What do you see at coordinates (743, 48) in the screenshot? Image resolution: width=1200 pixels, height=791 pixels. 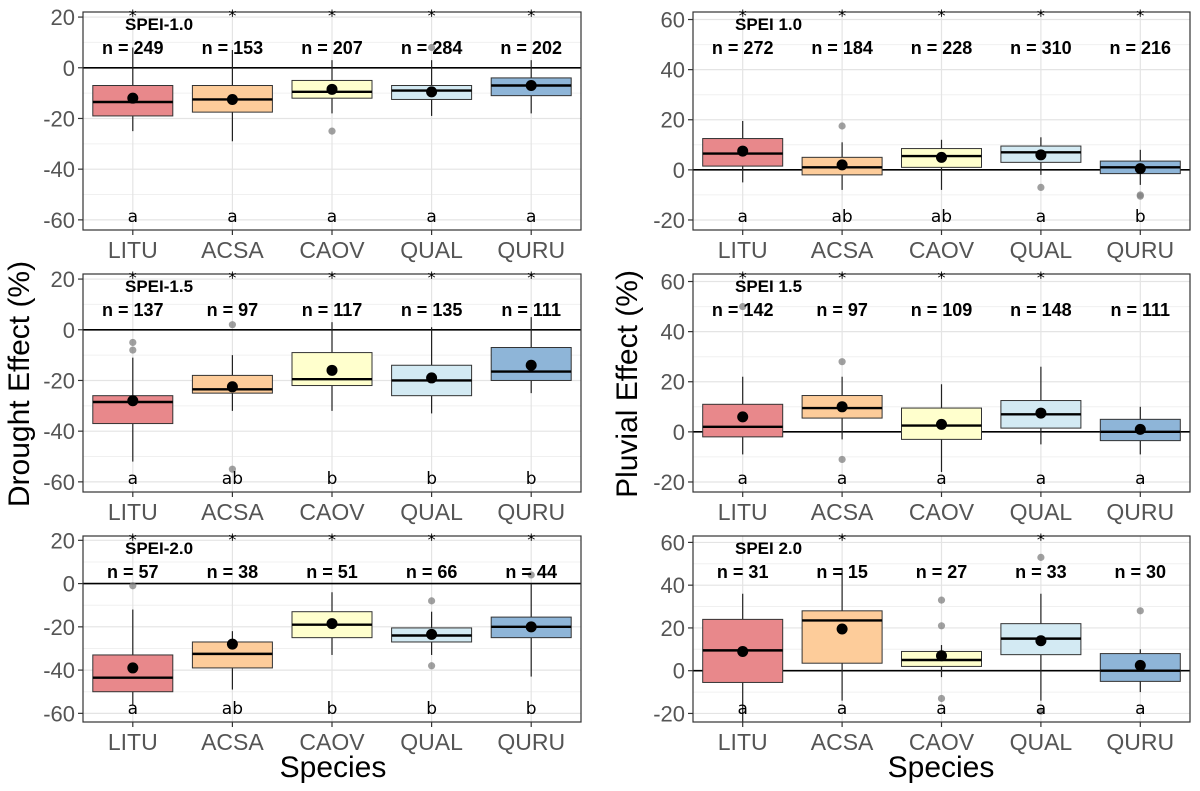 I see `sample-size-label: n = 272` at bounding box center [743, 48].